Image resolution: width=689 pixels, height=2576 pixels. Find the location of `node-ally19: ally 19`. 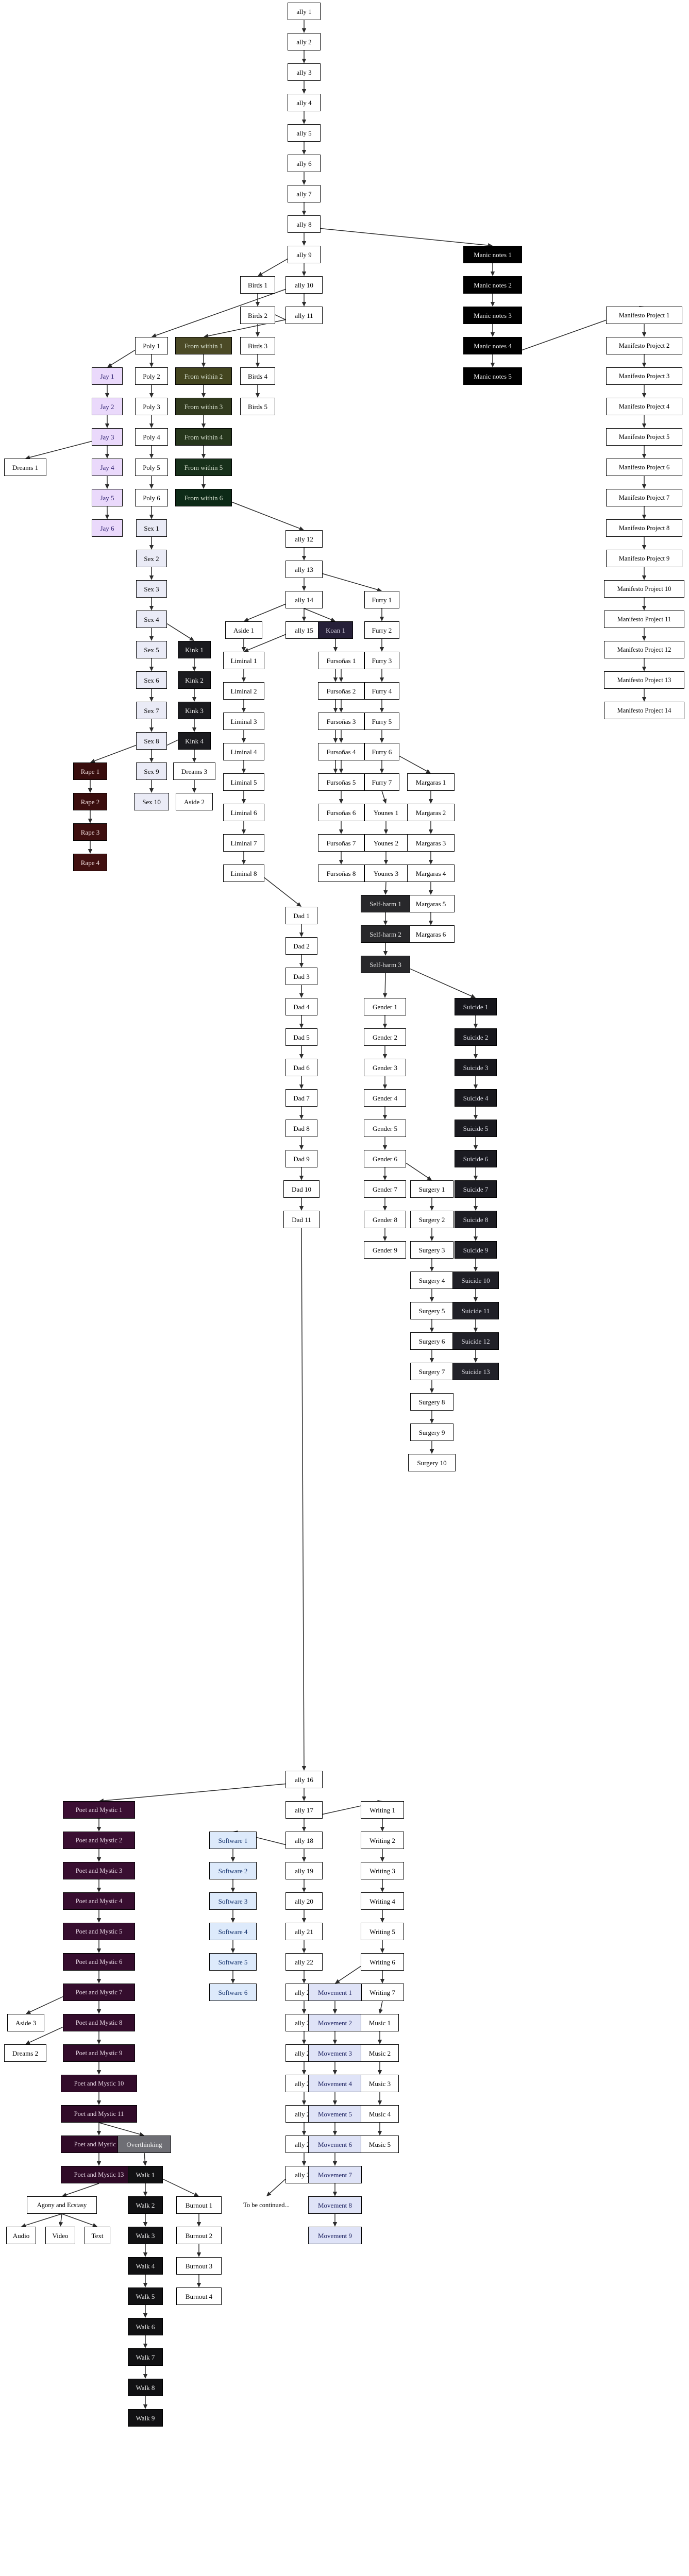

node-ally19: ally 19 is located at coordinates (304, 1870).